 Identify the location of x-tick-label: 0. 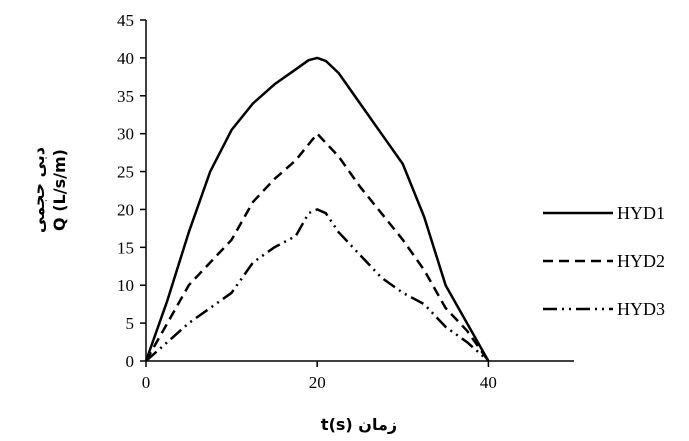
(146, 382).